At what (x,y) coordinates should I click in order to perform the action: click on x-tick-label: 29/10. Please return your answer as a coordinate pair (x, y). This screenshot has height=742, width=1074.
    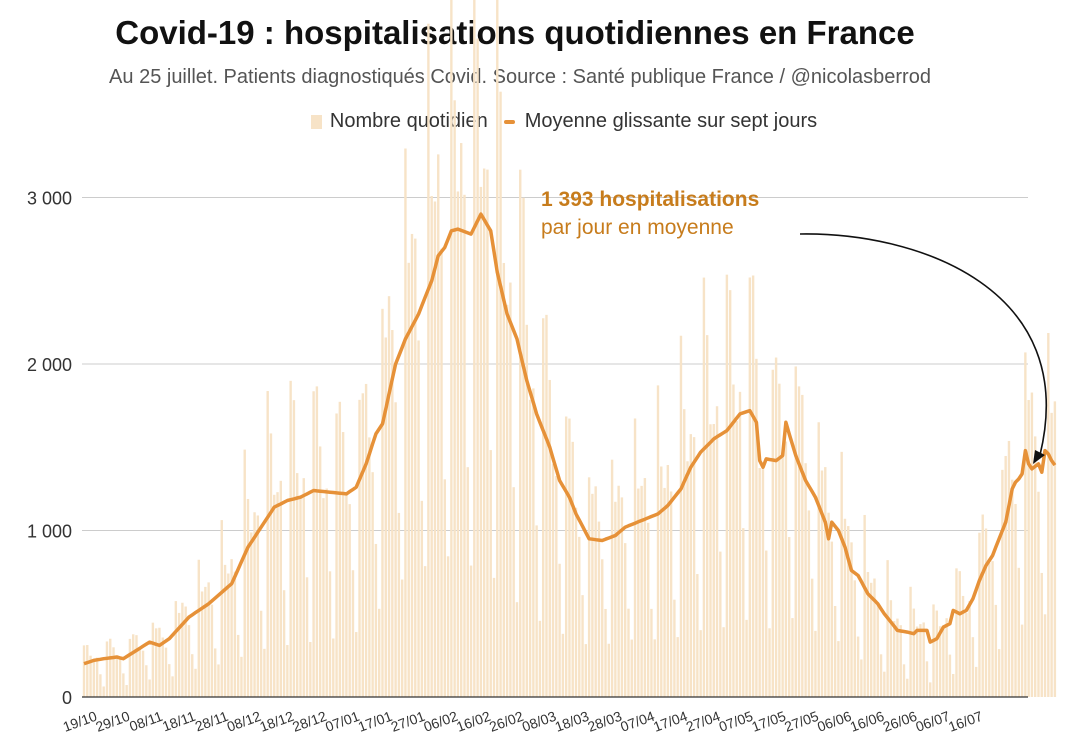
    Looking at the image, I should click on (112, 721).